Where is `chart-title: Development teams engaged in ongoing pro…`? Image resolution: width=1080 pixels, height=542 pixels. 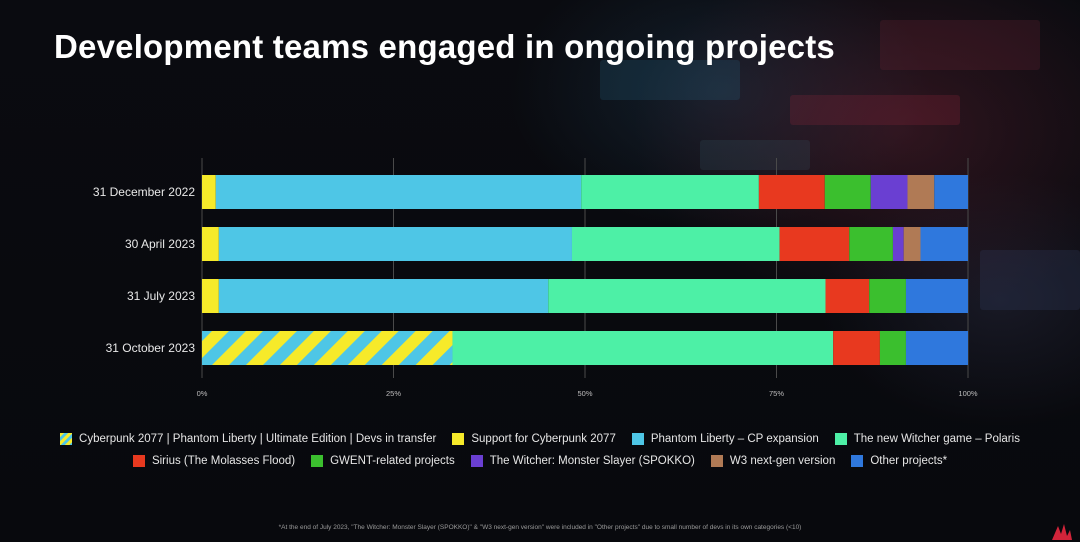 chart-title: Development teams engaged in ongoing pro… is located at coordinates (444, 46).